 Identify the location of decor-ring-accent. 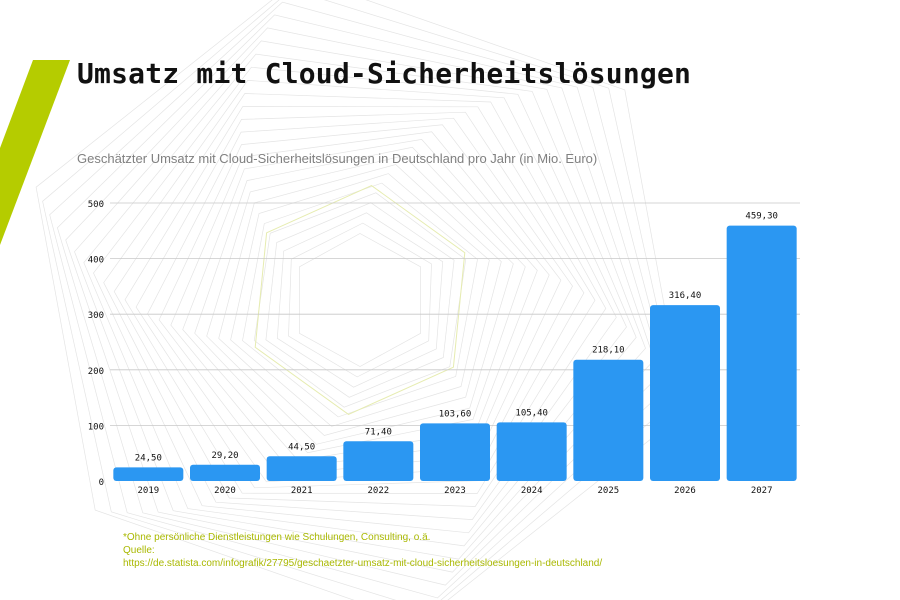
(360, 300).